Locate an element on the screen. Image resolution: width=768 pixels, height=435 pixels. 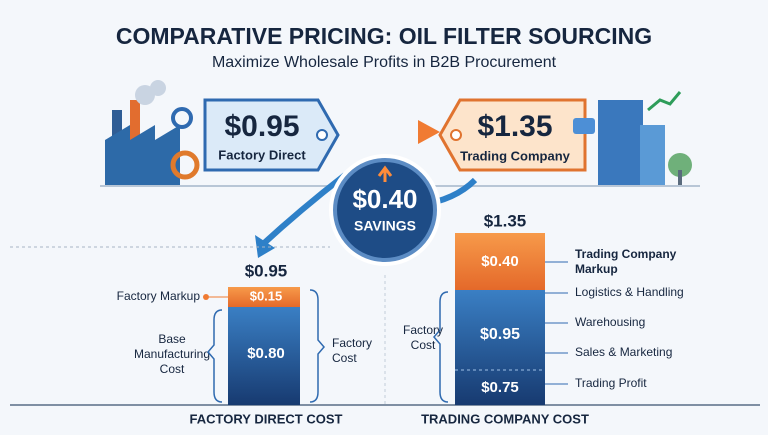
arrow-head is located at coordinates (429, 132).